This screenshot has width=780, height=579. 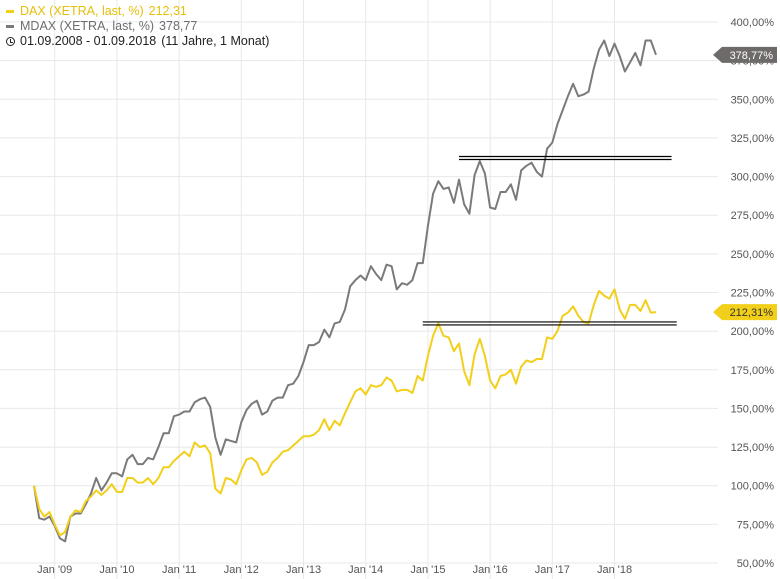 What do you see at coordinates (179, 570) in the screenshot?
I see `x-tick-label: Jan '11` at bounding box center [179, 570].